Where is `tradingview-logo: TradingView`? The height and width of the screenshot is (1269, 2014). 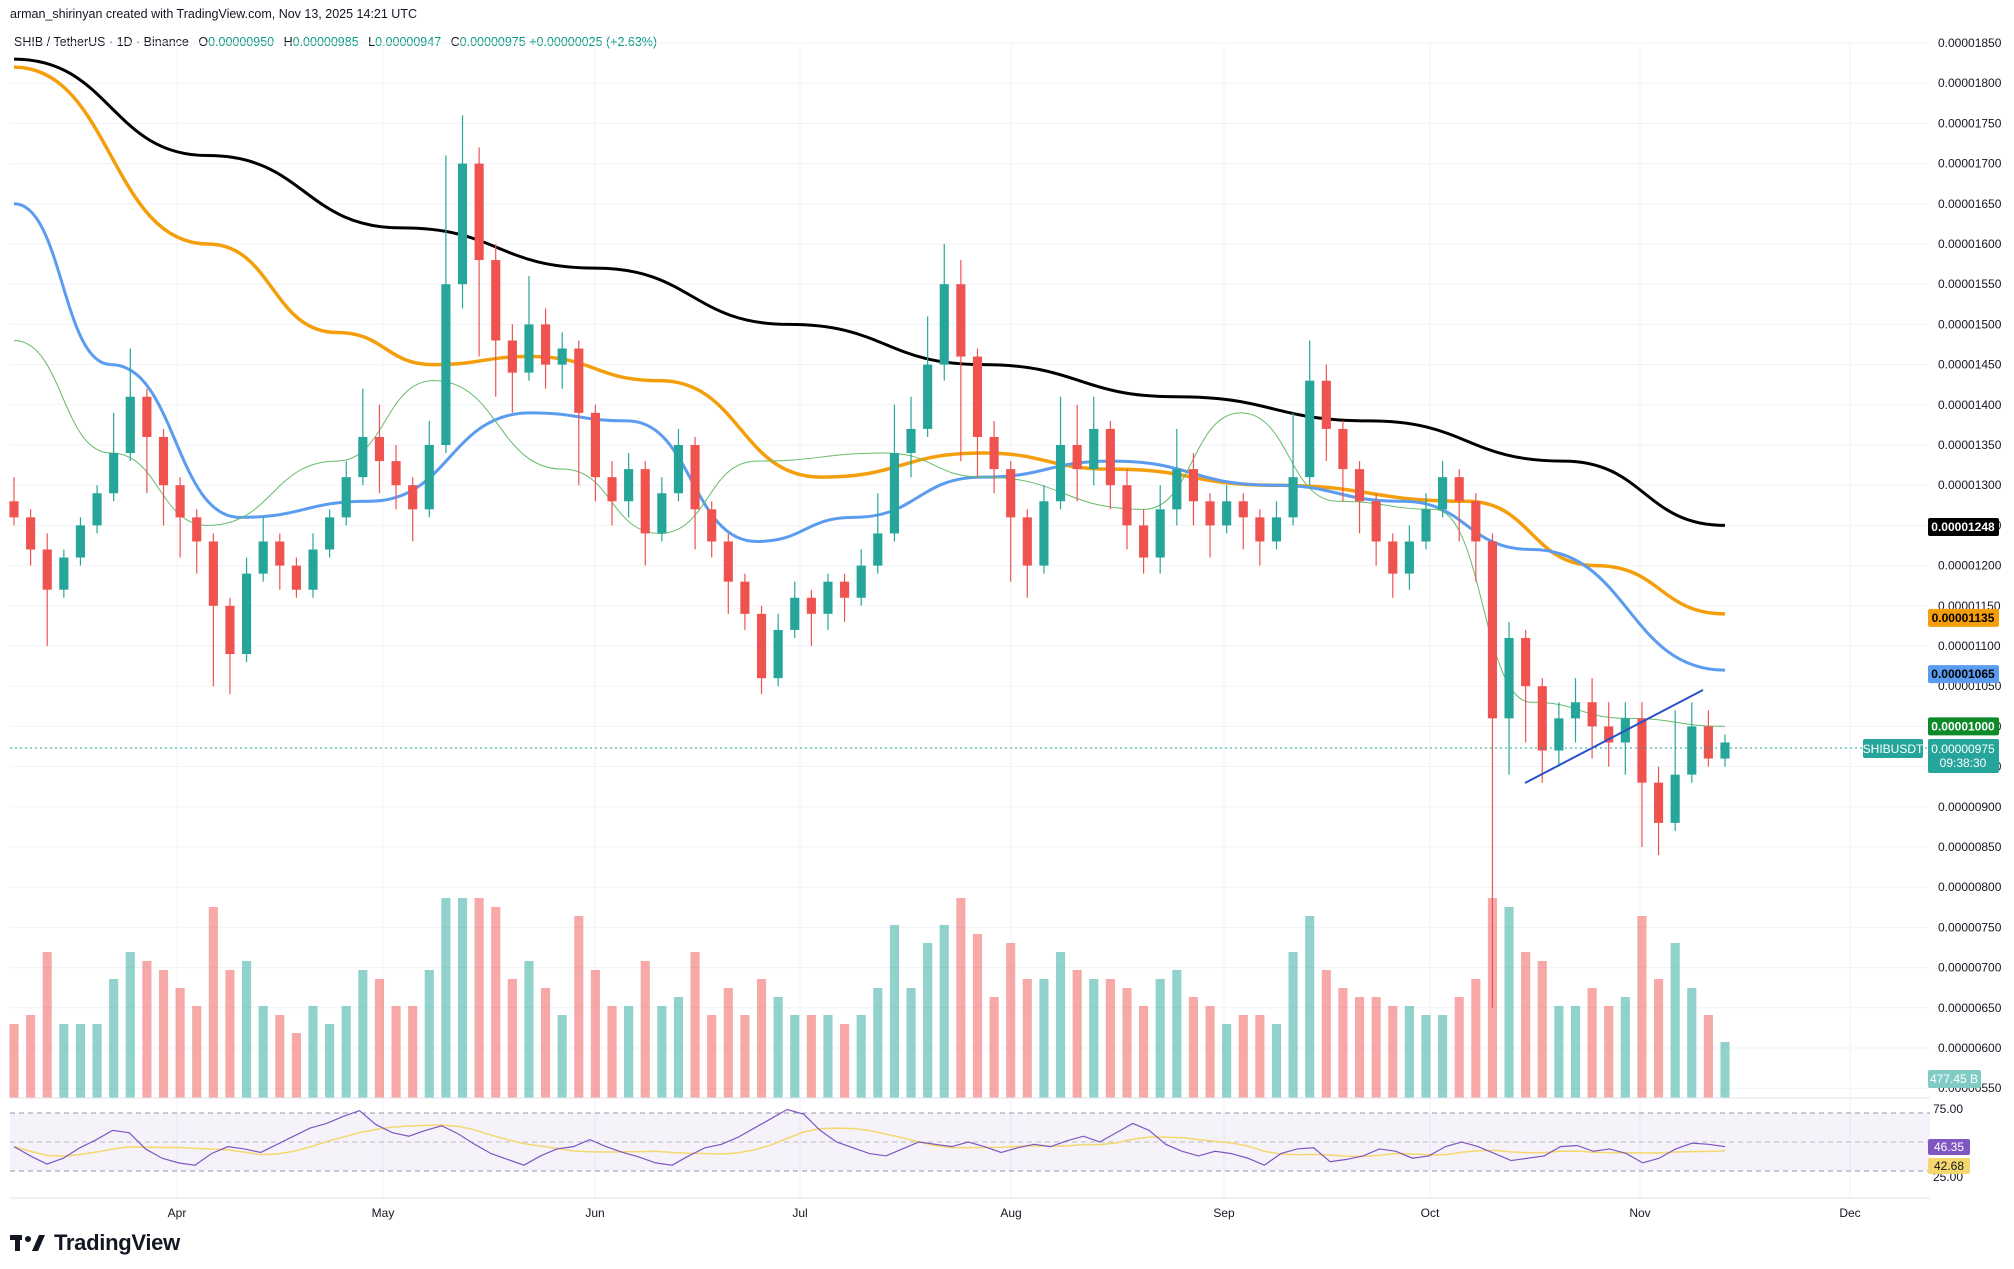
tradingview-logo: TradingView is located at coordinates (95, 1243).